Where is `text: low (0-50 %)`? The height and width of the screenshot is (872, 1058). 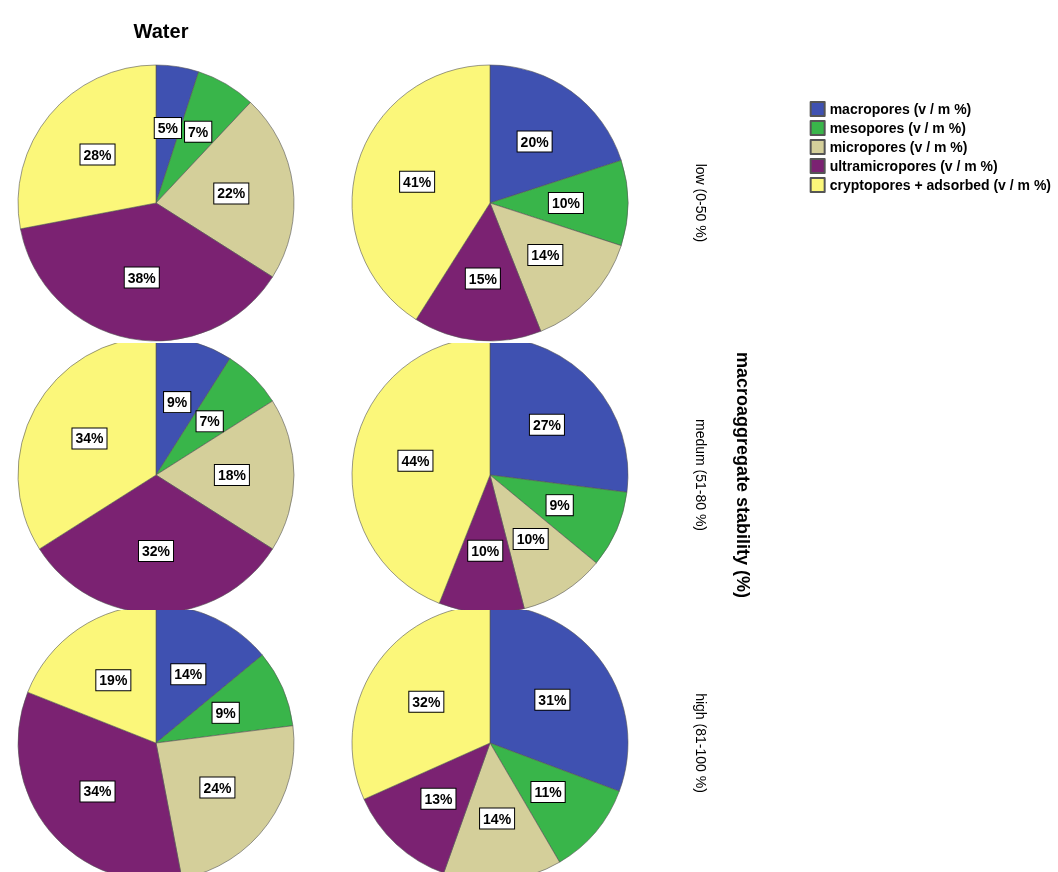
text: low (0-50 %) is located at coordinates (701, 203).